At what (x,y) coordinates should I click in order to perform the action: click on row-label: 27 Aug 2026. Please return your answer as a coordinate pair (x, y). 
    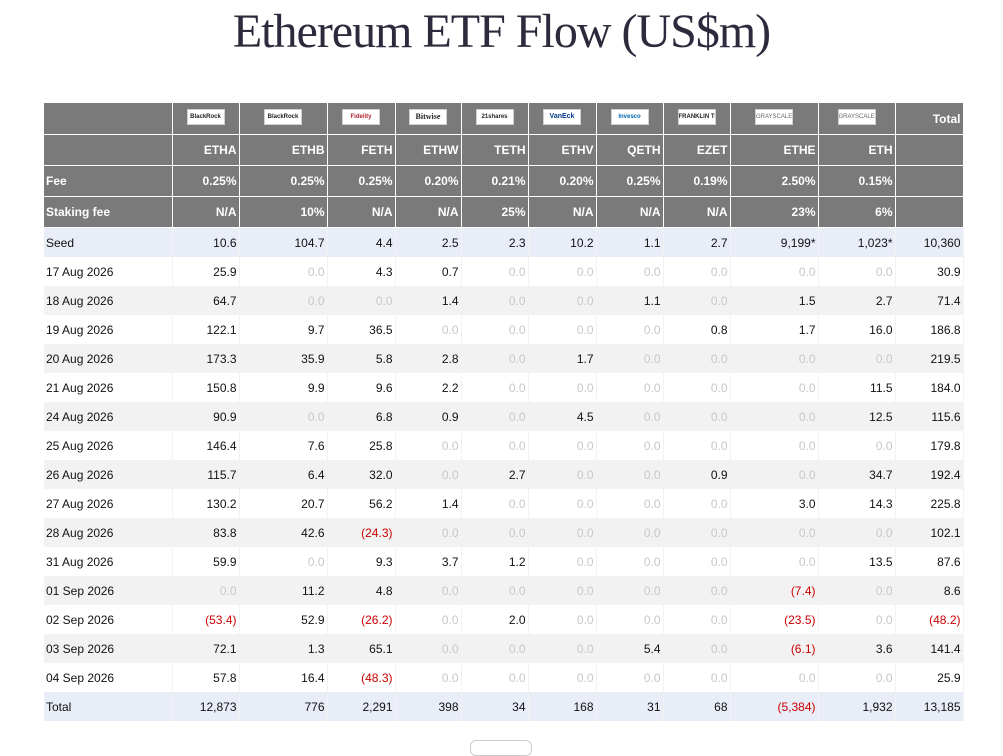
    Looking at the image, I should click on (108, 503).